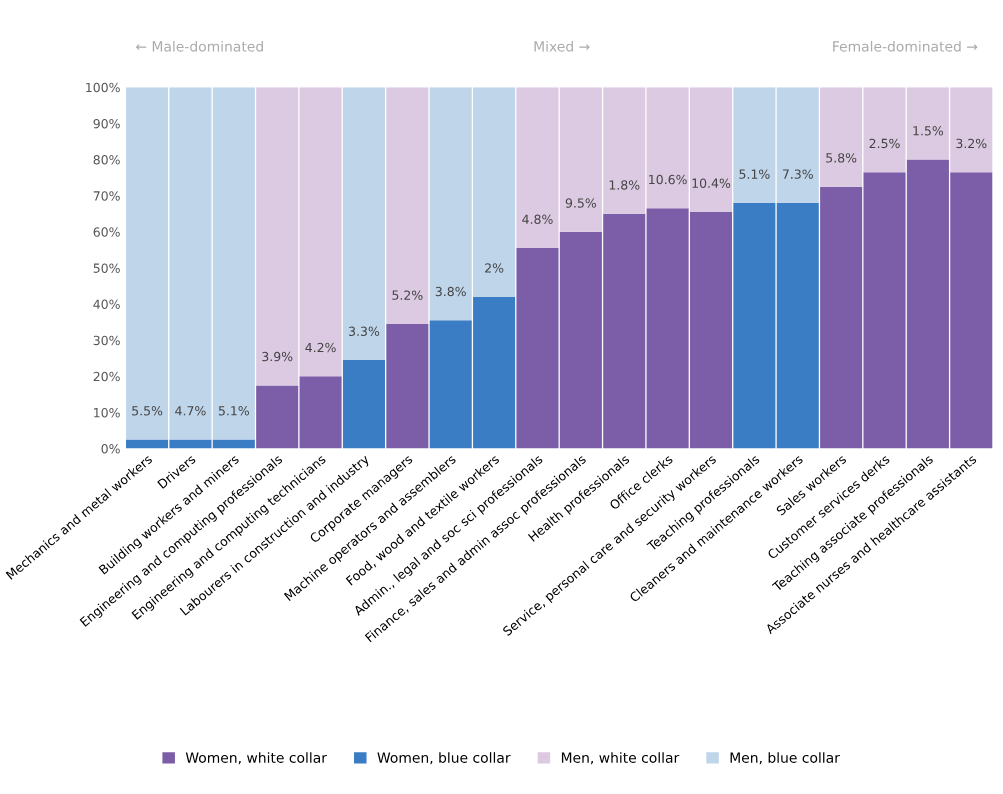 This screenshot has height=794, width=1003. What do you see at coordinates (785, 758) in the screenshot?
I see `legend-label: Men, blue collar` at bounding box center [785, 758].